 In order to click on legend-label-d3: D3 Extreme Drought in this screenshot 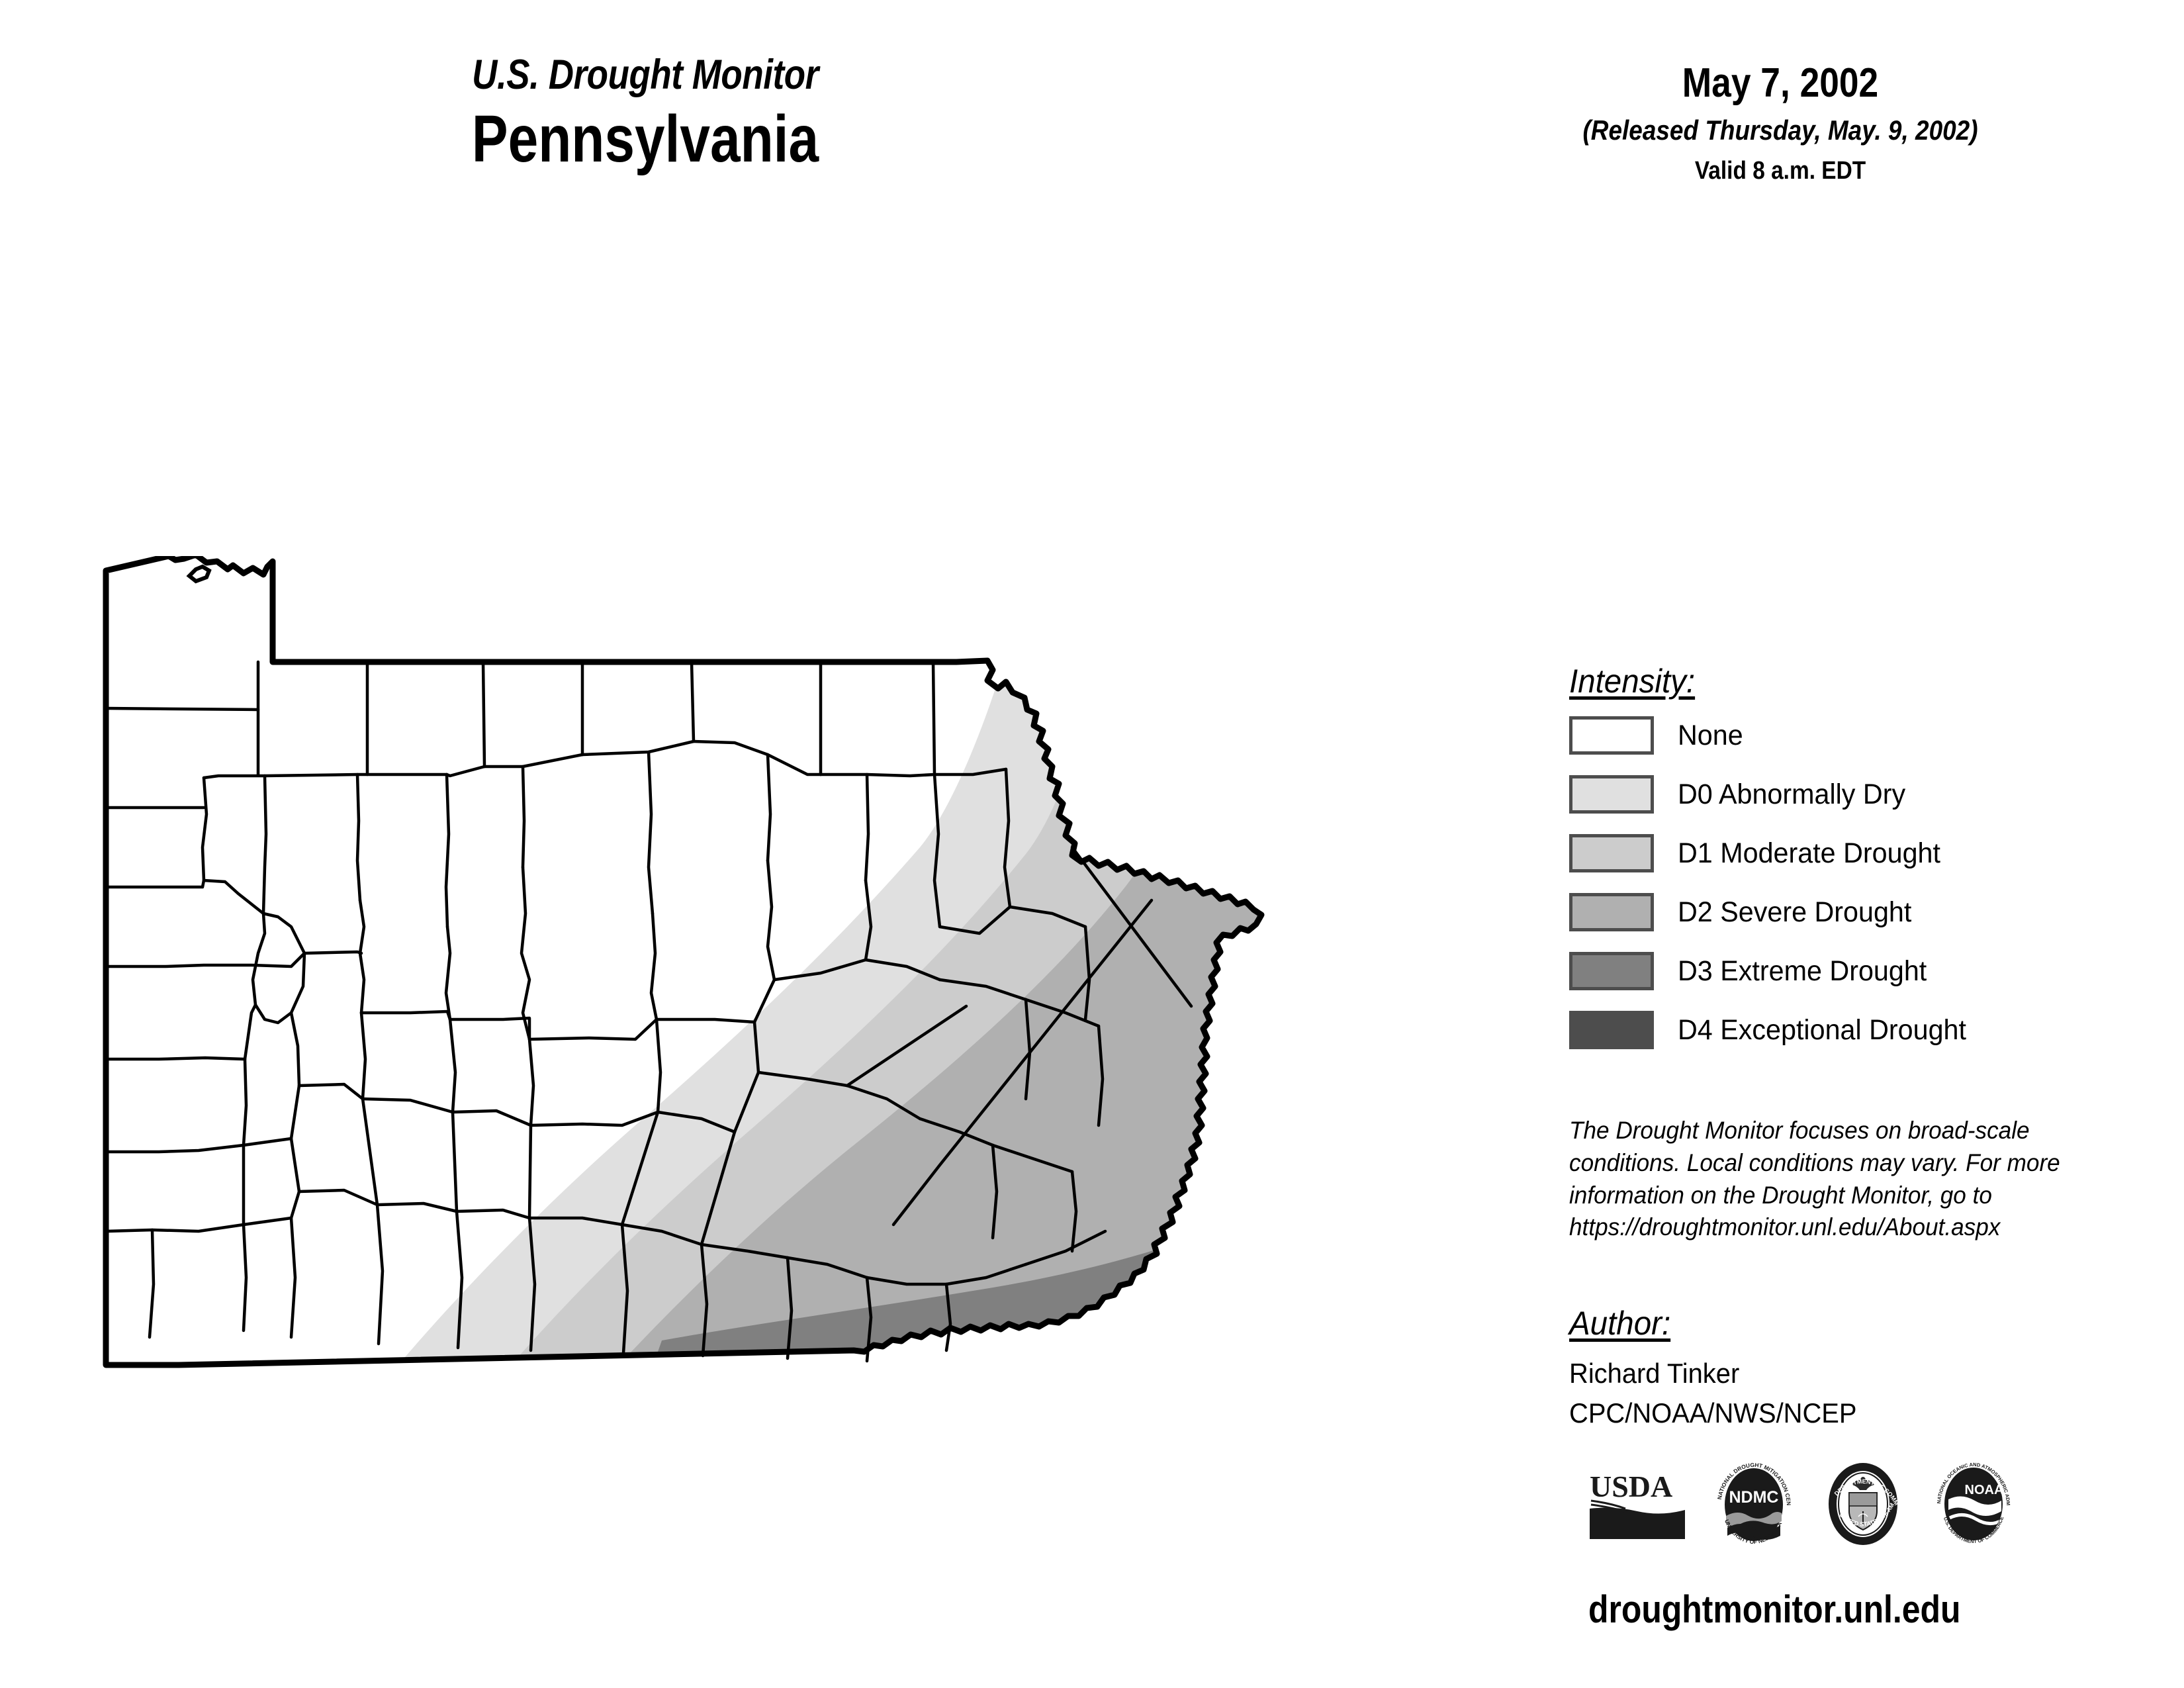, I will do `click(1803, 971)`.